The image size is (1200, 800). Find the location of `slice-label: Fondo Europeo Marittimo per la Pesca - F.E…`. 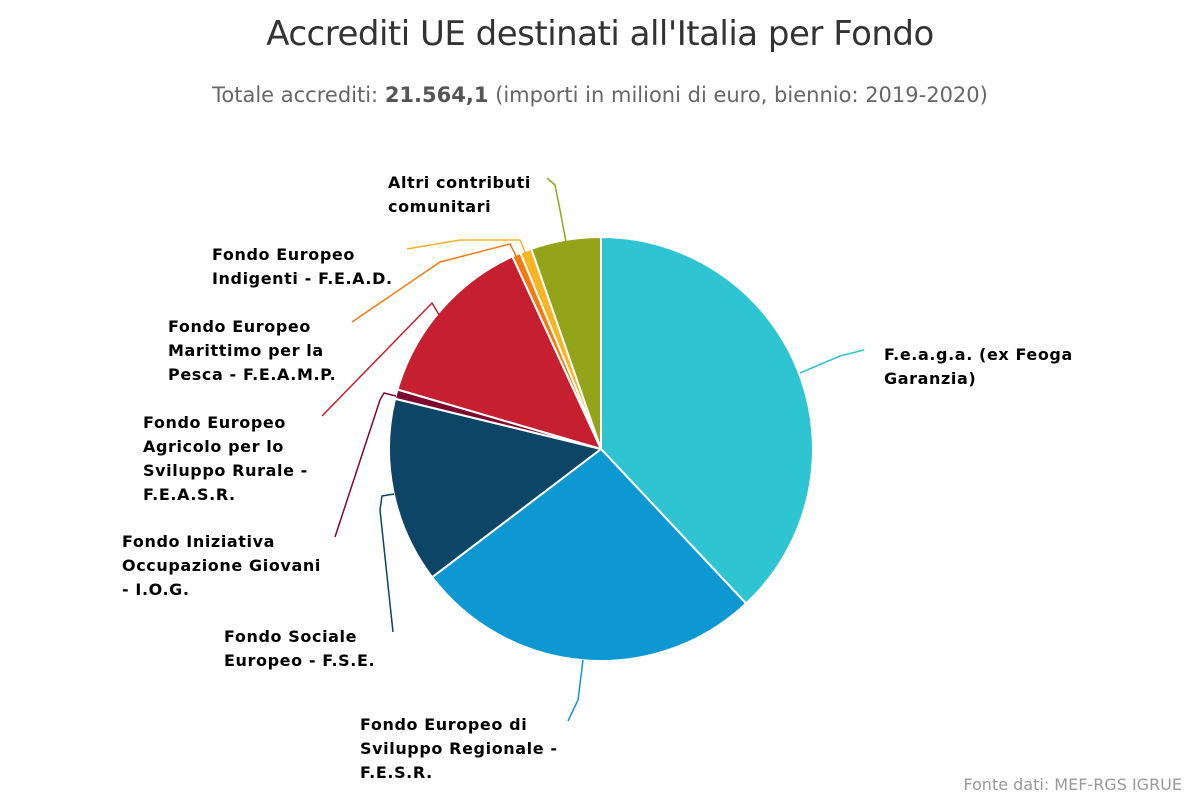

slice-label: Fondo Europeo Marittimo per la Pesca - F.E… is located at coordinates (252, 350).